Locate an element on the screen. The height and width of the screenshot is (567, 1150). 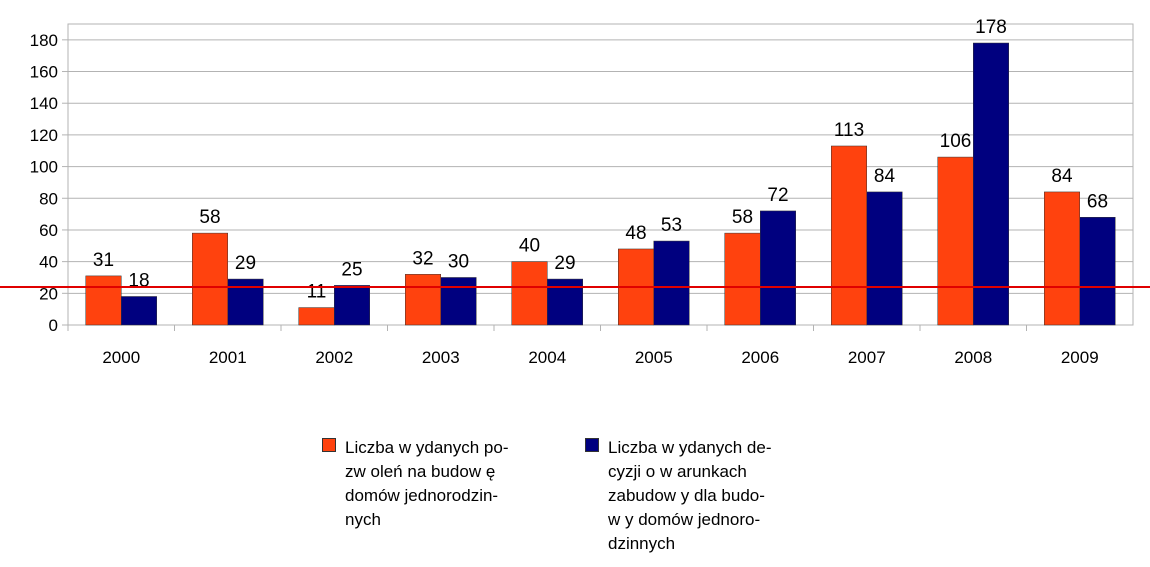
y-tick-label: 60 is located at coordinates (48, 230).